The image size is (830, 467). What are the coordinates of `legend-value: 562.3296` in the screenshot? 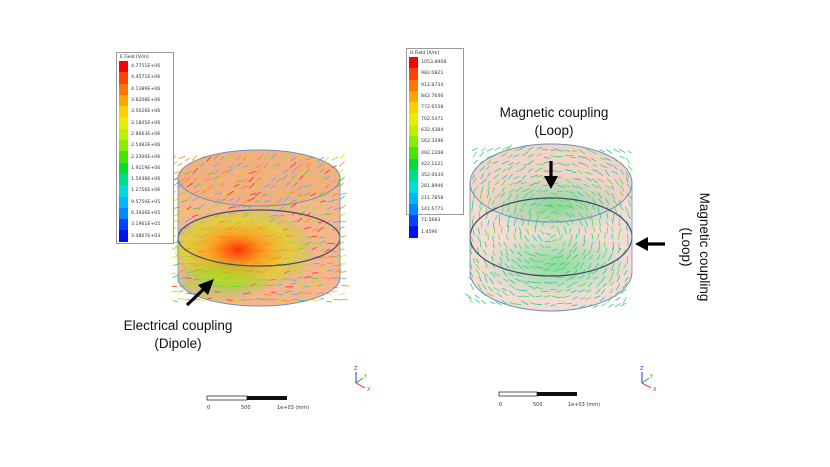 It's located at (432, 142).